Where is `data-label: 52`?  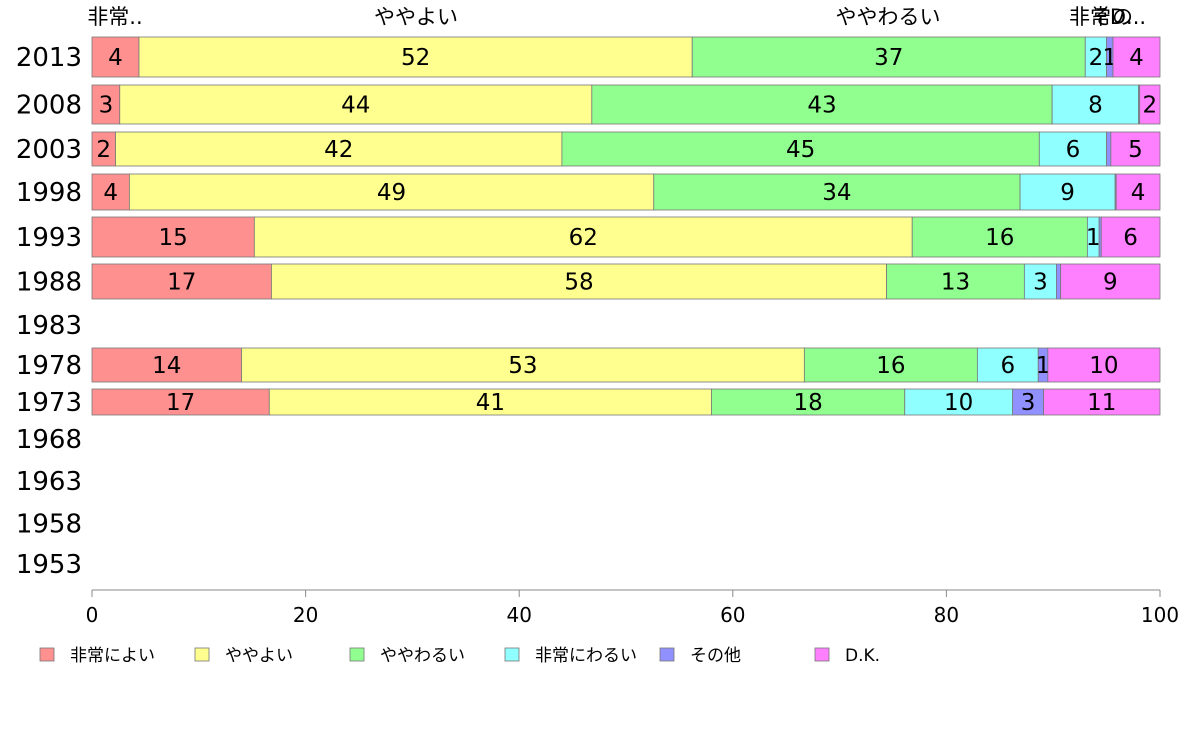
data-label: 52 is located at coordinates (415, 58).